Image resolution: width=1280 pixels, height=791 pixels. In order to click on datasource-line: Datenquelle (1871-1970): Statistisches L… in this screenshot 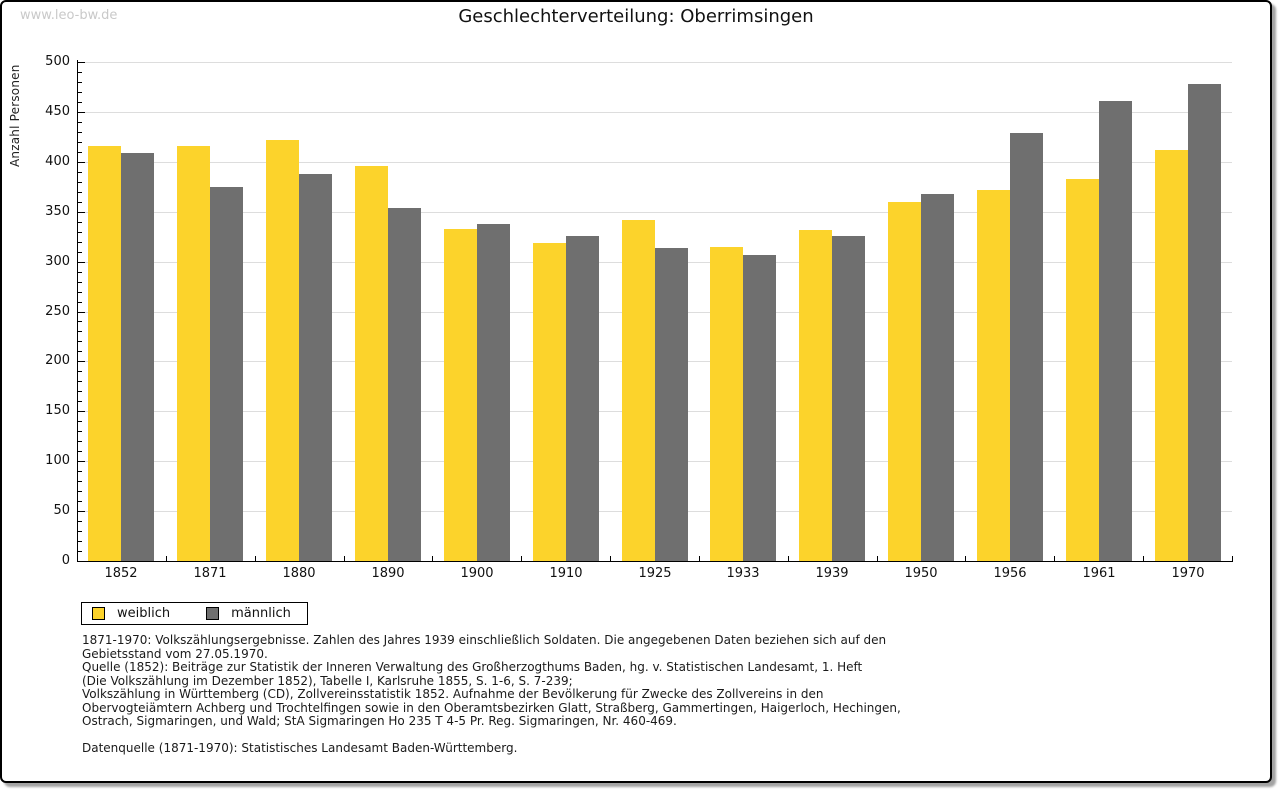, I will do `click(300, 748)`.